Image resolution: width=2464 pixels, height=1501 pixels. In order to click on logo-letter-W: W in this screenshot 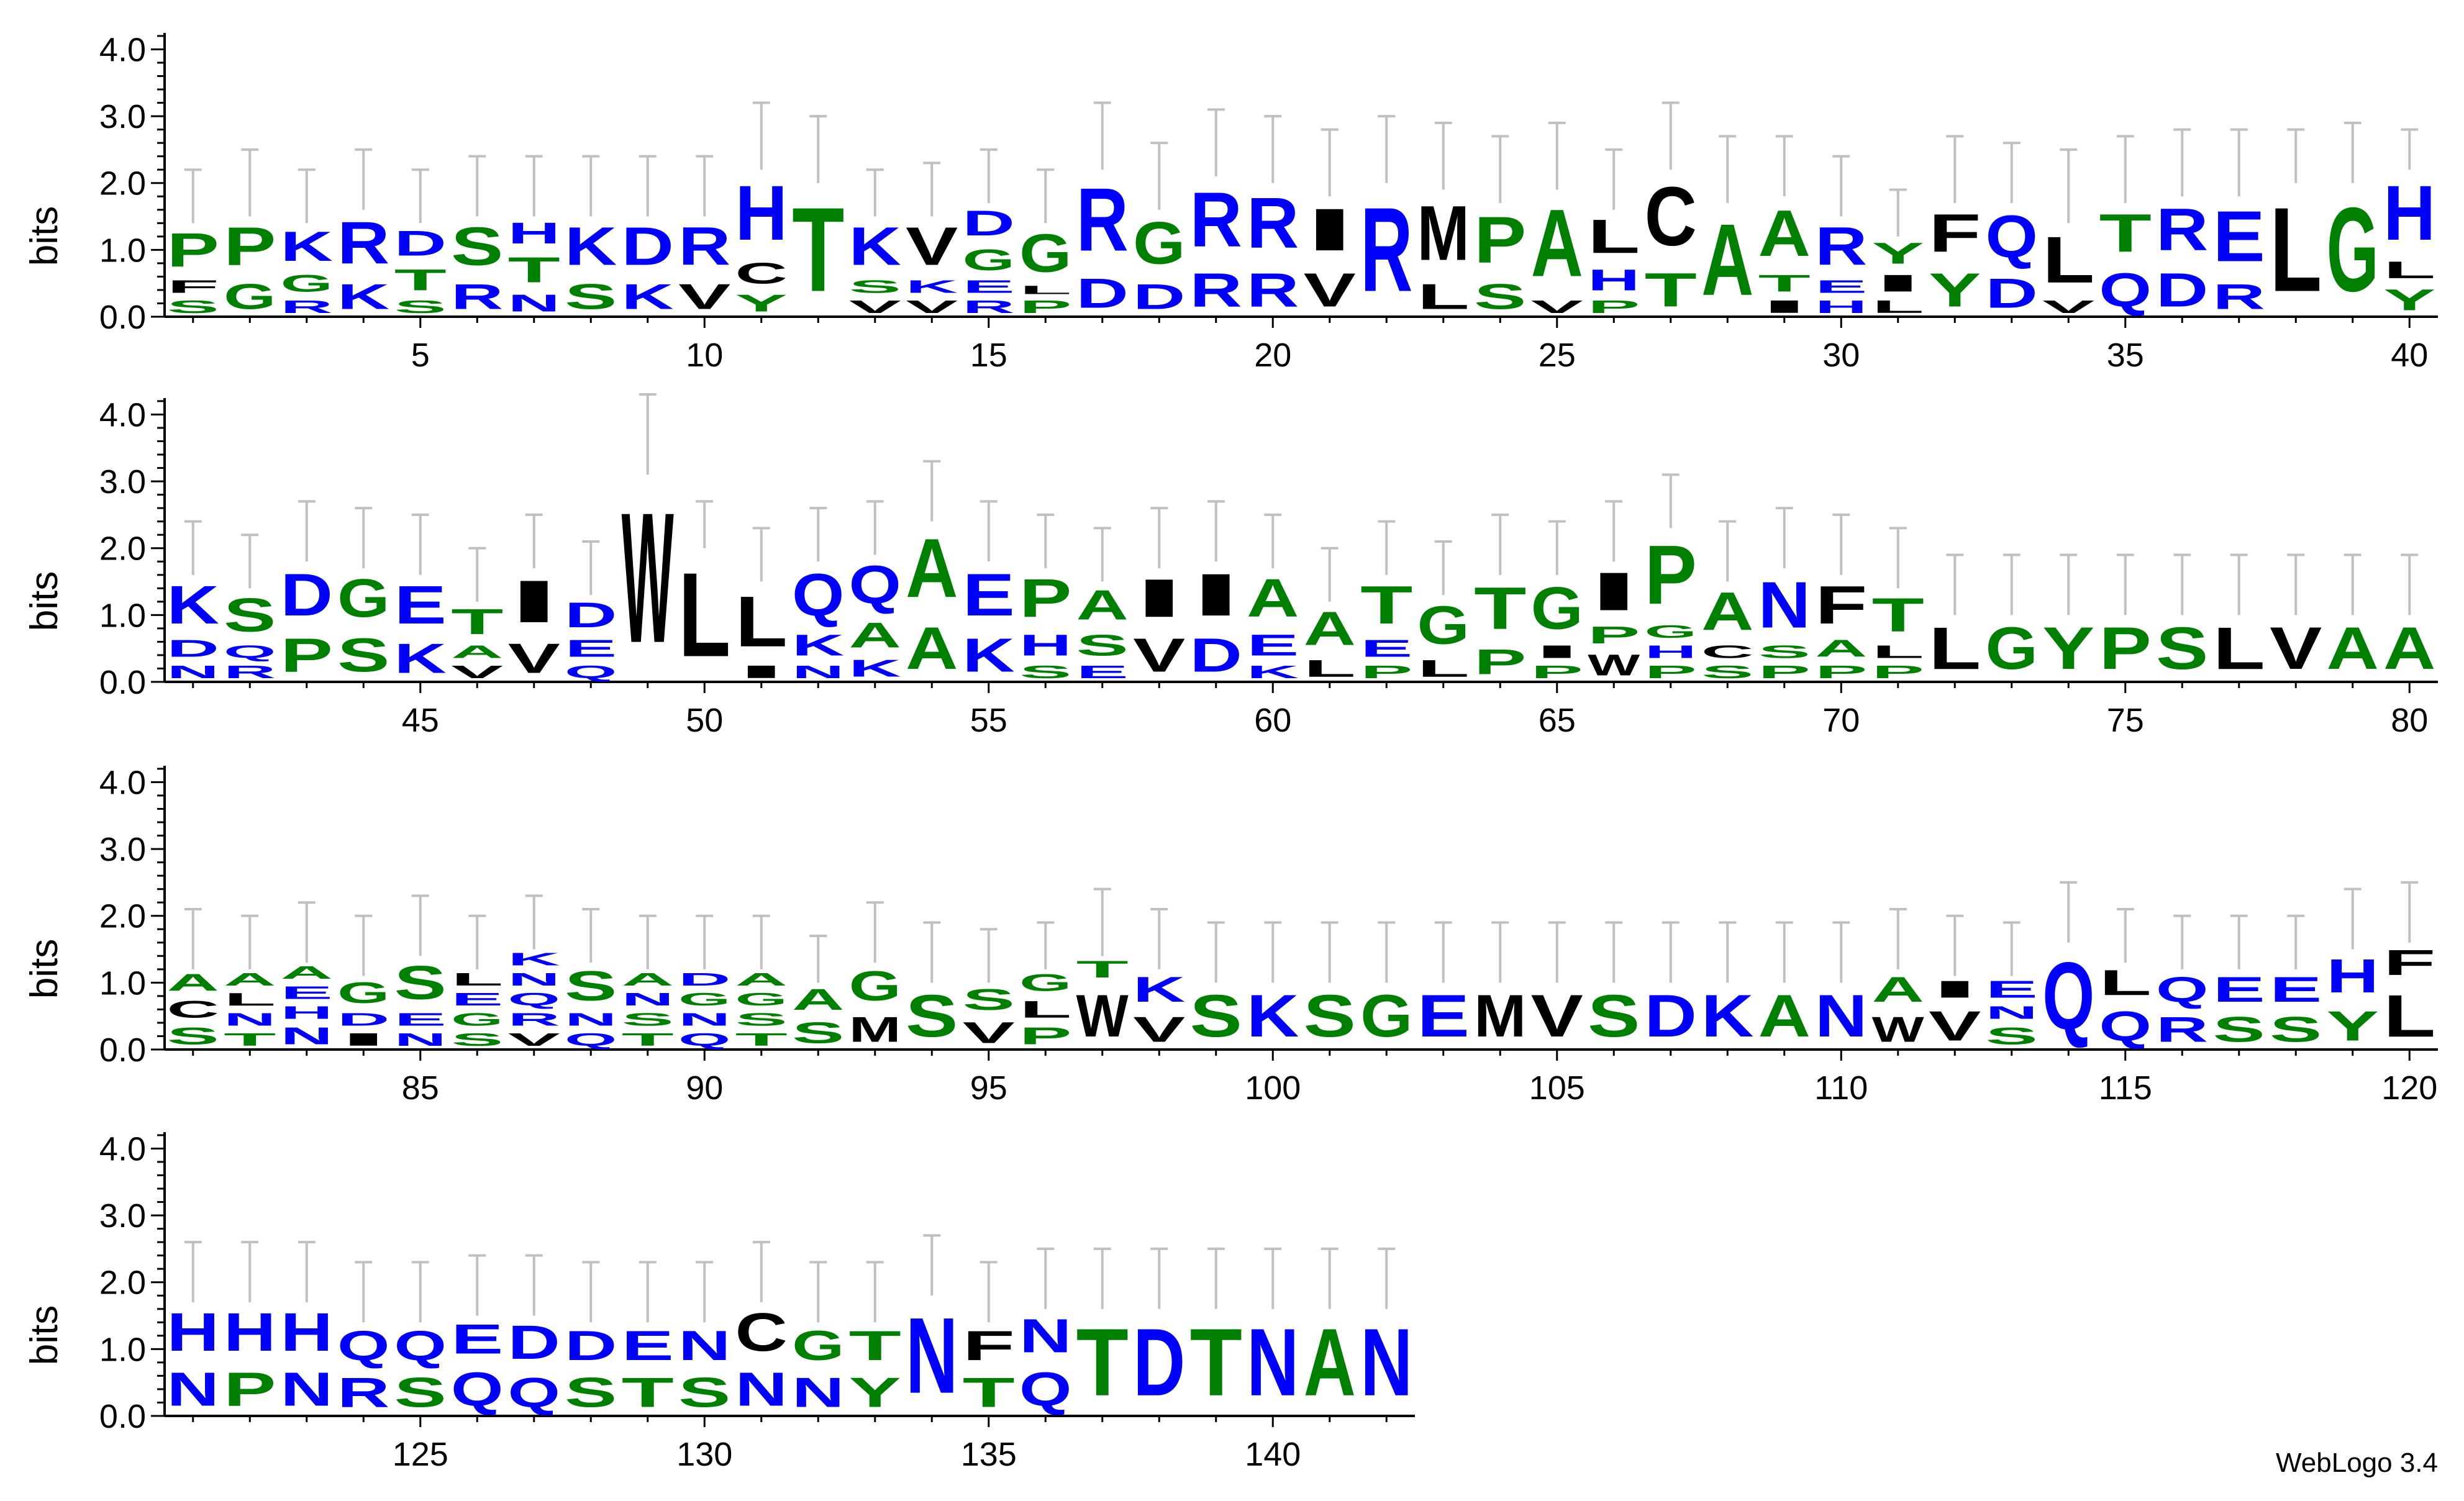, I will do `click(648, 578)`.